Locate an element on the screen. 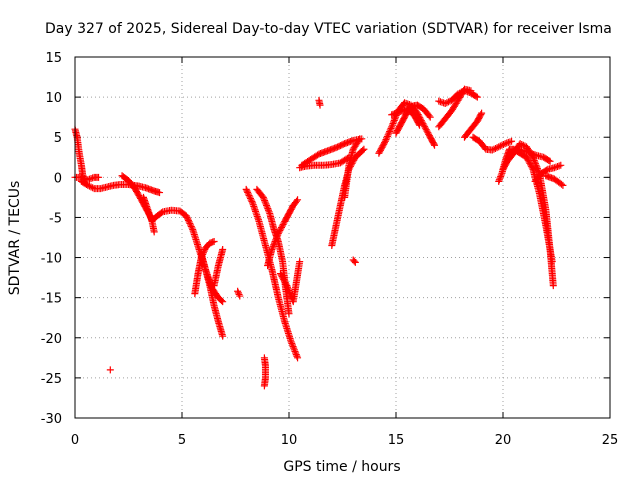 This screenshot has height=480, width=640. series-arc-ad is located at coordinates (529, 155).